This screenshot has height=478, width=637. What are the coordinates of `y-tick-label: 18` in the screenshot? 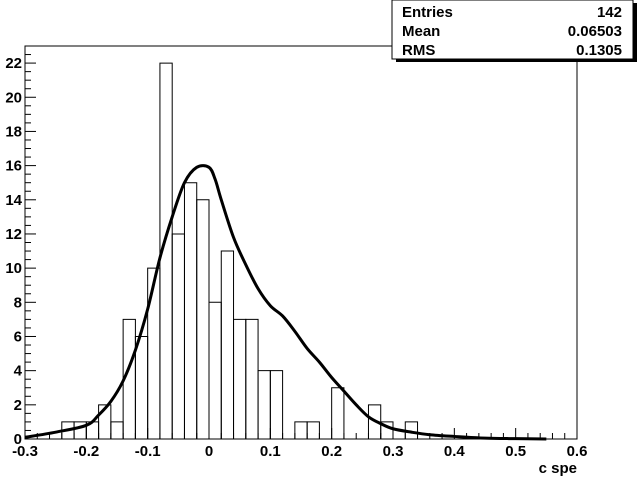 It's located at (13, 131).